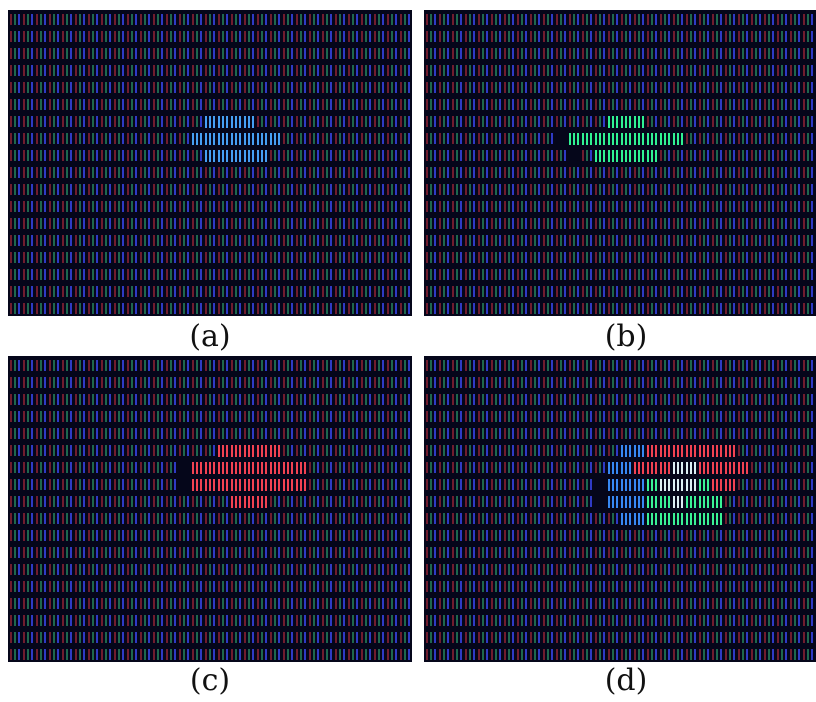 This screenshot has height=702, width=816. I want to click on caption-b: (b), so click(626, 336).